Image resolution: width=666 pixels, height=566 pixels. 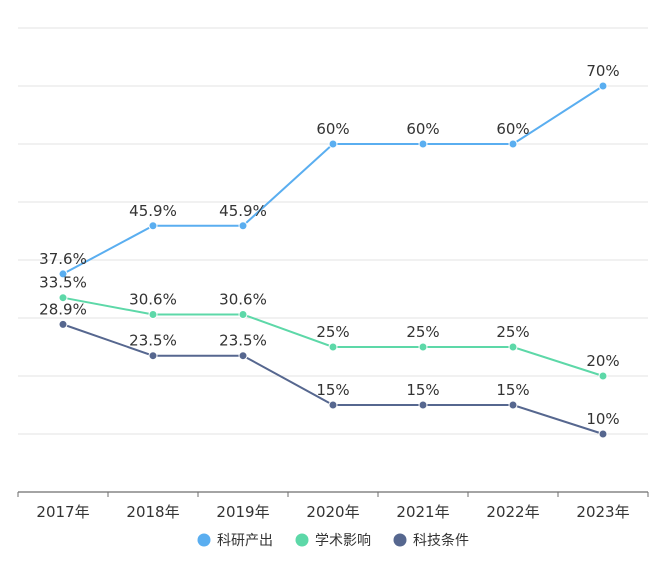 I want to click on legend-label: 科研产出, so click(x=245, y=541).